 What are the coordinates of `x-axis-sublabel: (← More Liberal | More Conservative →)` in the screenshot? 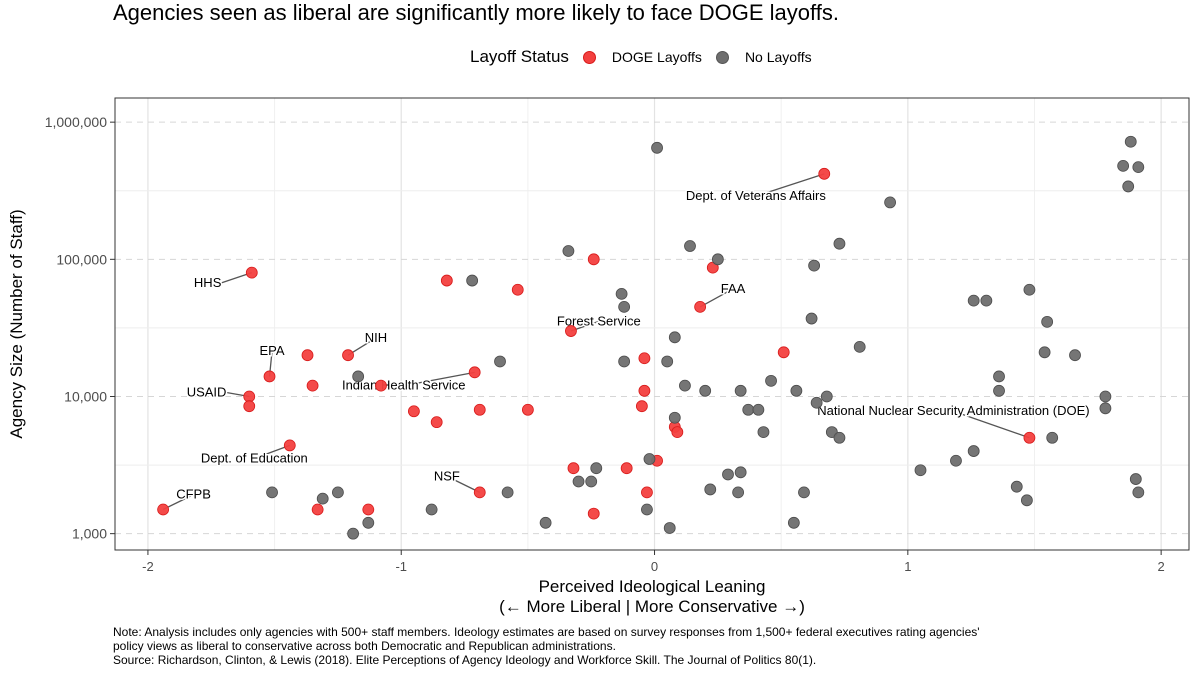 It's located at (652, 606).